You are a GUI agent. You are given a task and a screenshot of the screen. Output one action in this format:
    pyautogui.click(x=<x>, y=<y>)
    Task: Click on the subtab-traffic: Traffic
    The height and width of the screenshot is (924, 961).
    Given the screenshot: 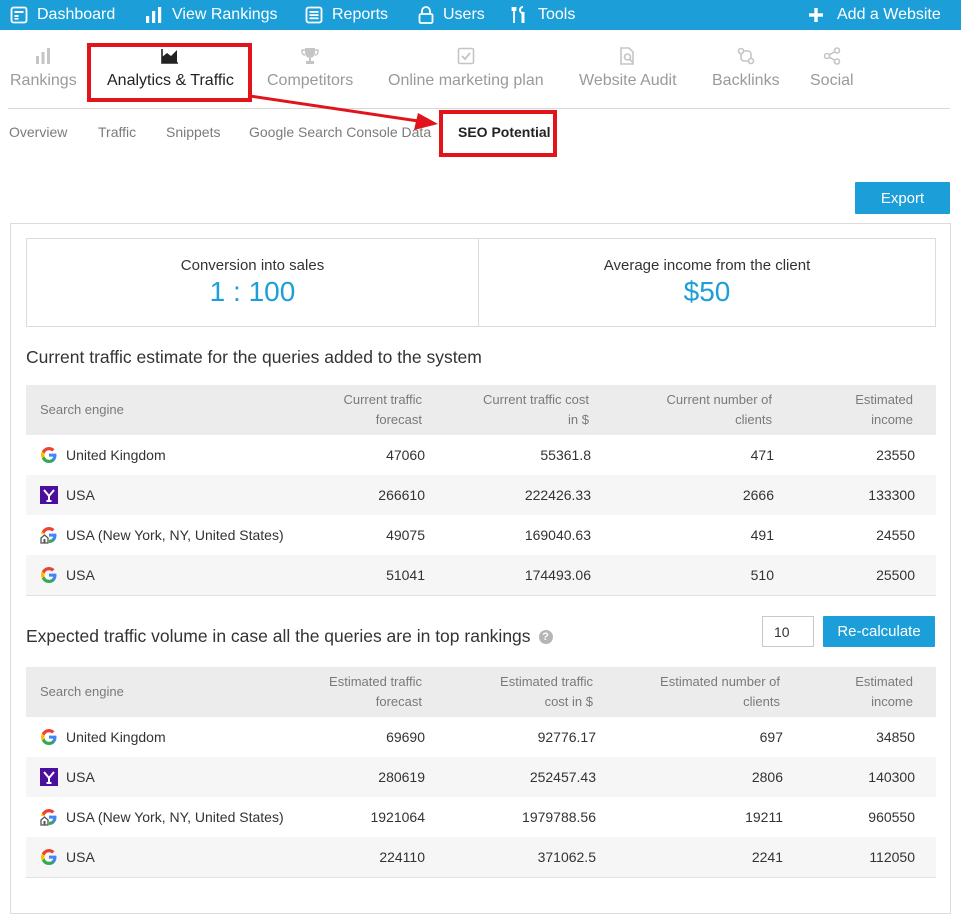 What is the action you would take?
    pyautogui.click(x=117, y=132)
    